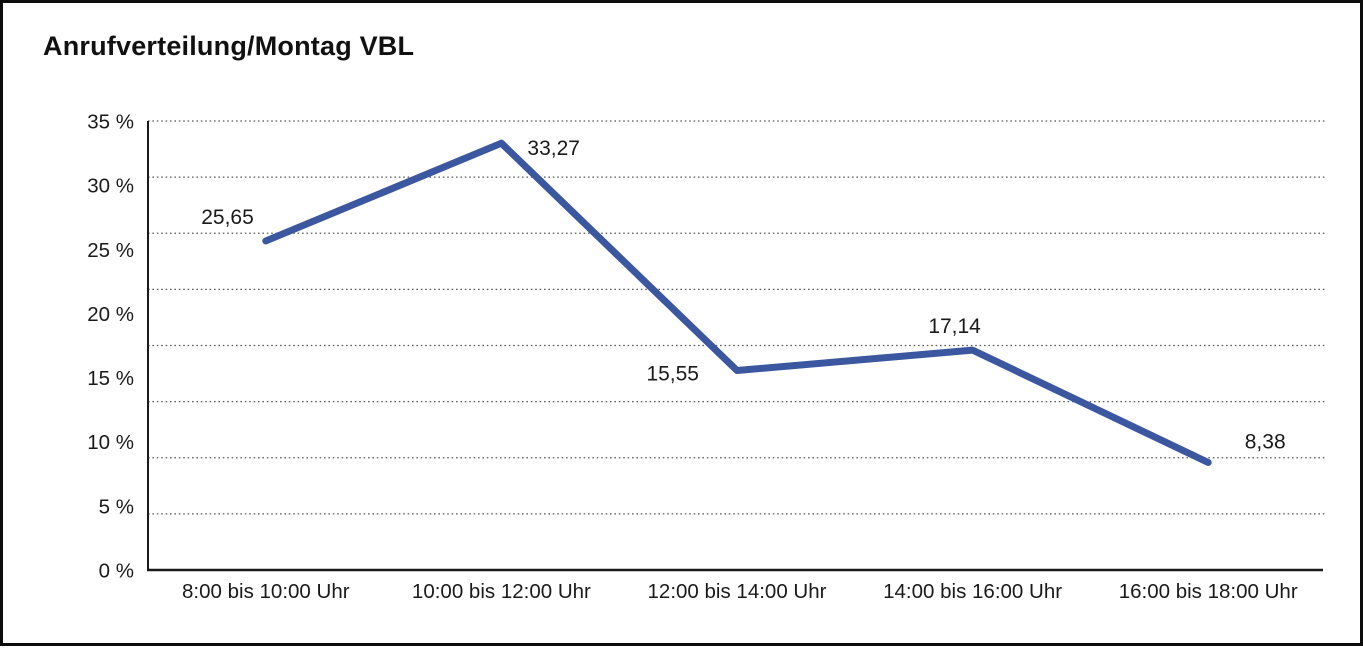  I want to click on x-axis-label: 10:00 bis 12:00 Uhr, so click(501, 591).